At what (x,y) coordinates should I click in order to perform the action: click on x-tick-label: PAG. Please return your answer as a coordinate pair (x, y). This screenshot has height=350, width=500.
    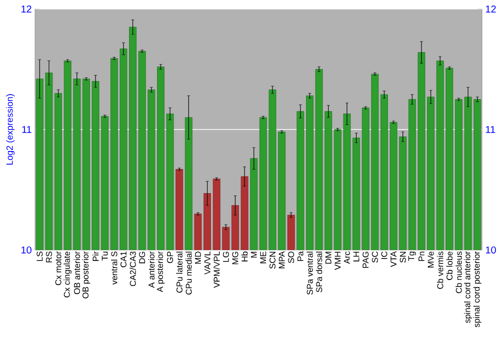
    Looking at the image, I should click on (365, 260).